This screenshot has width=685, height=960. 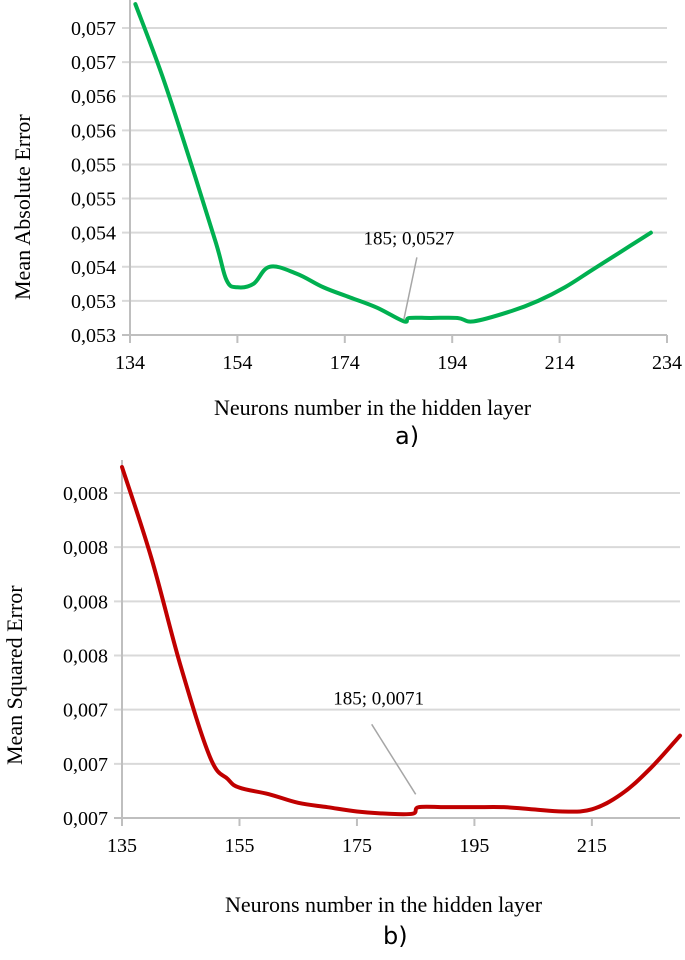 I want to click on x-tick-label: 214, so click(x=560, y=363).